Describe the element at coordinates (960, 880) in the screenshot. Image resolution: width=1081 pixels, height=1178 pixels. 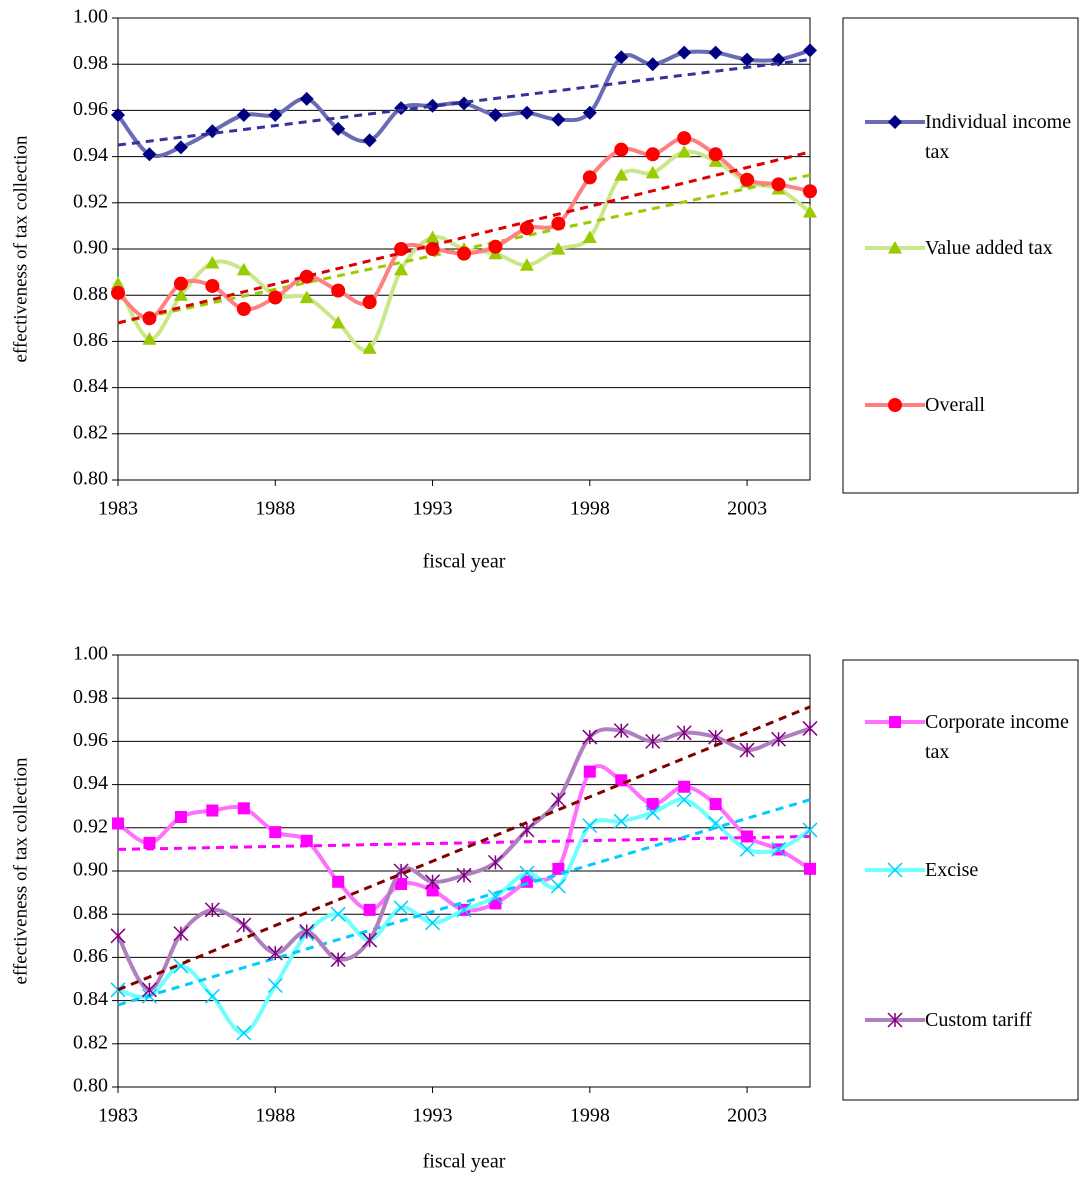
I see `legend-box` at that location.